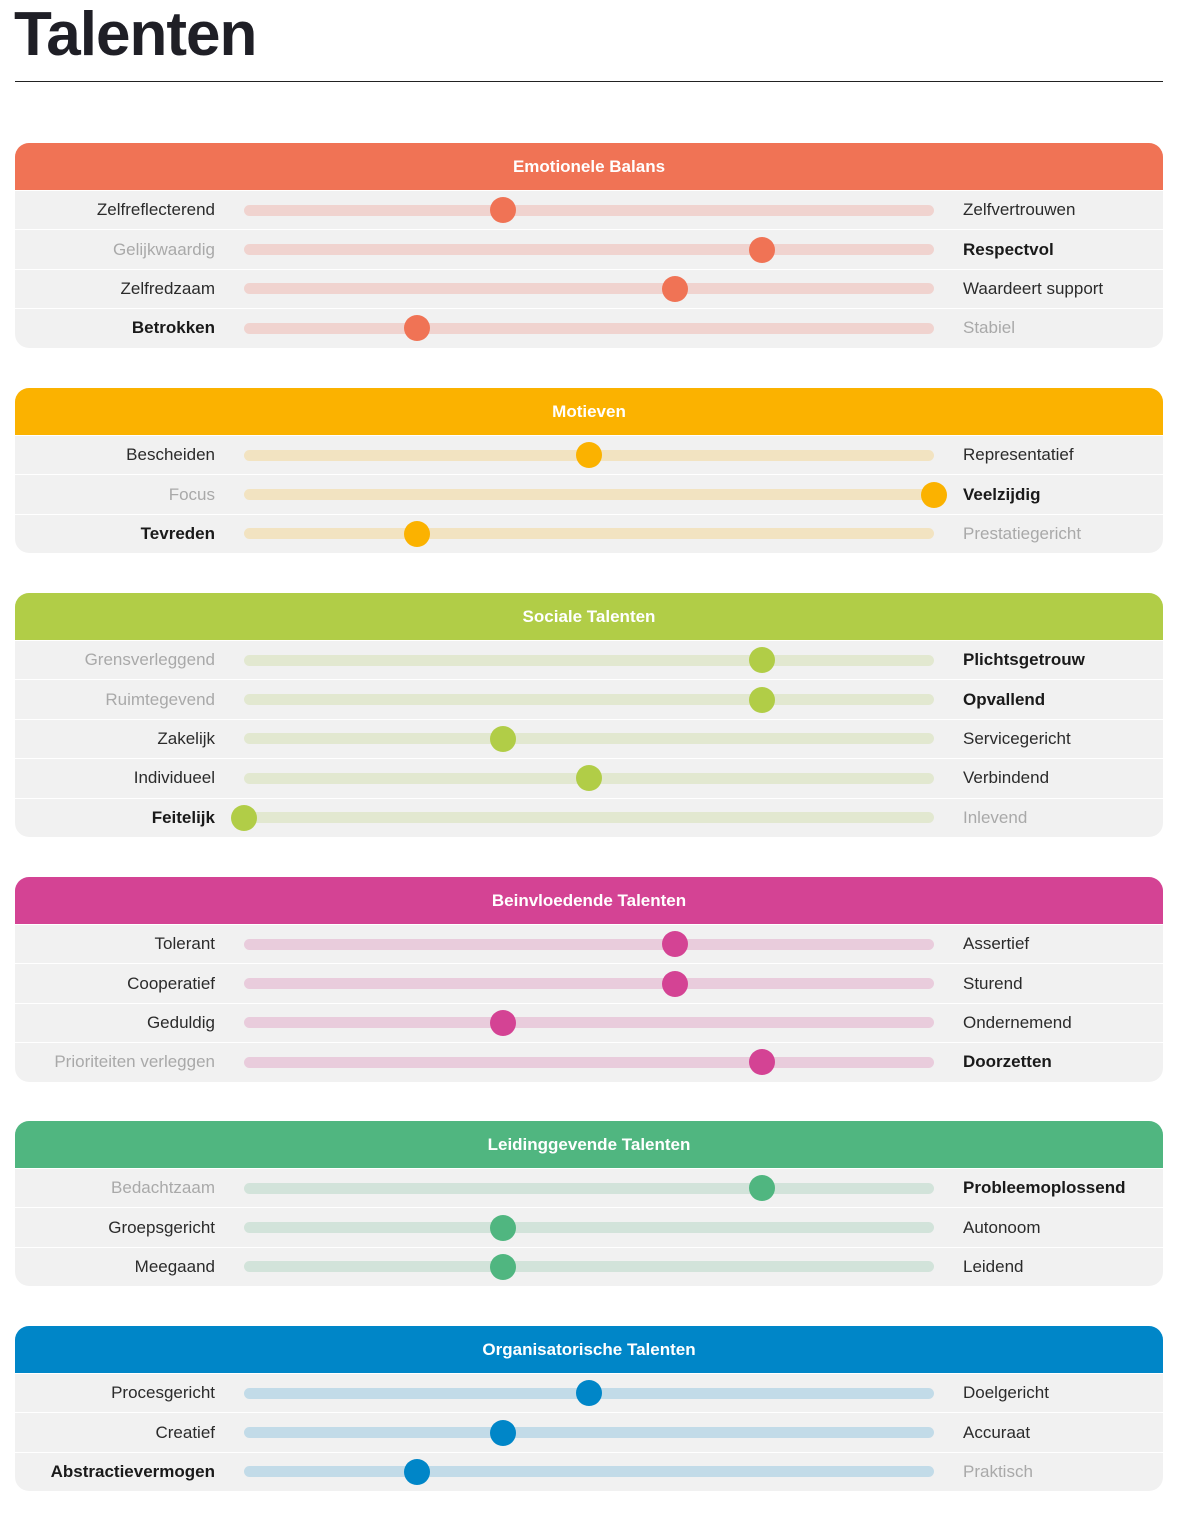 The width and height of the screenshot is (1194, 1524). Describe the element at coordinates (1006, 778) in the screenshot. I see `right-label: Verbindend` at that location.